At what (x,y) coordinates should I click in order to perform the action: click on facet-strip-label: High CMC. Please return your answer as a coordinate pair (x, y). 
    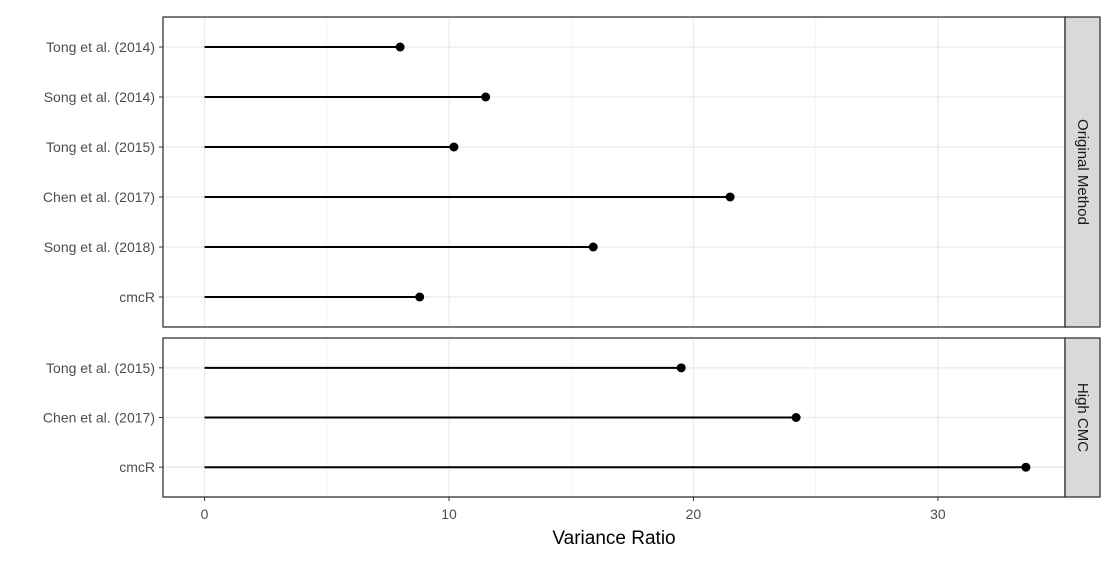
    Looking at the image, I should click on (1082, 417).